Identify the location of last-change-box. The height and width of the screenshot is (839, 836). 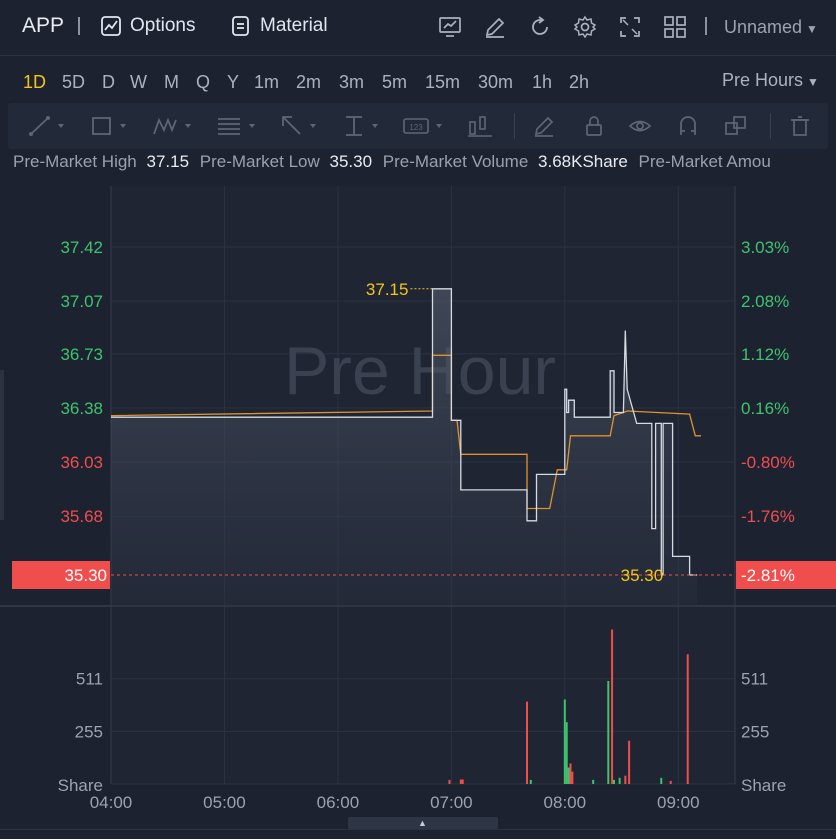
(786, 575).